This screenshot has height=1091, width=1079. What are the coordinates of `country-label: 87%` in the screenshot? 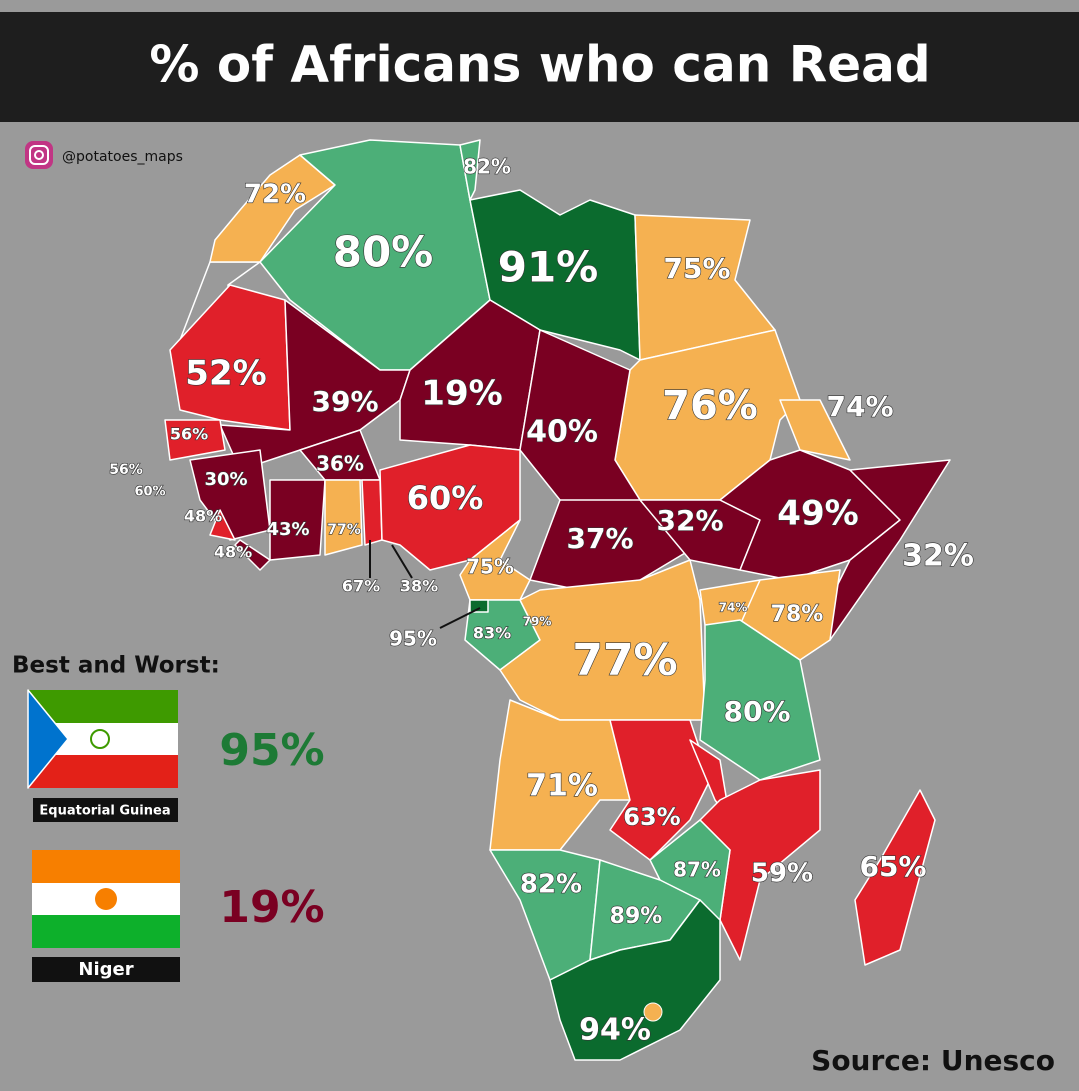 It's located at (697, 870).